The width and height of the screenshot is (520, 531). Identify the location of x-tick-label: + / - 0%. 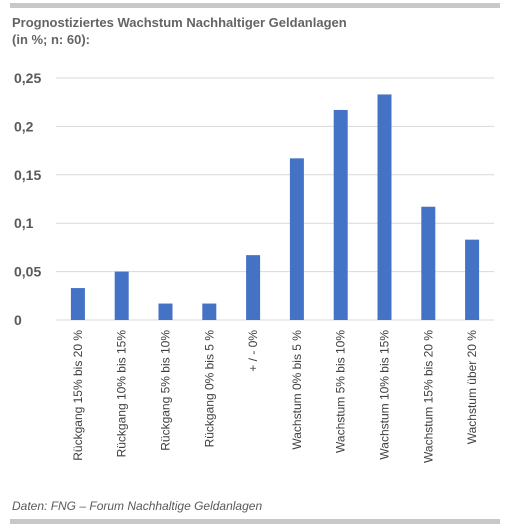
(253, 351).